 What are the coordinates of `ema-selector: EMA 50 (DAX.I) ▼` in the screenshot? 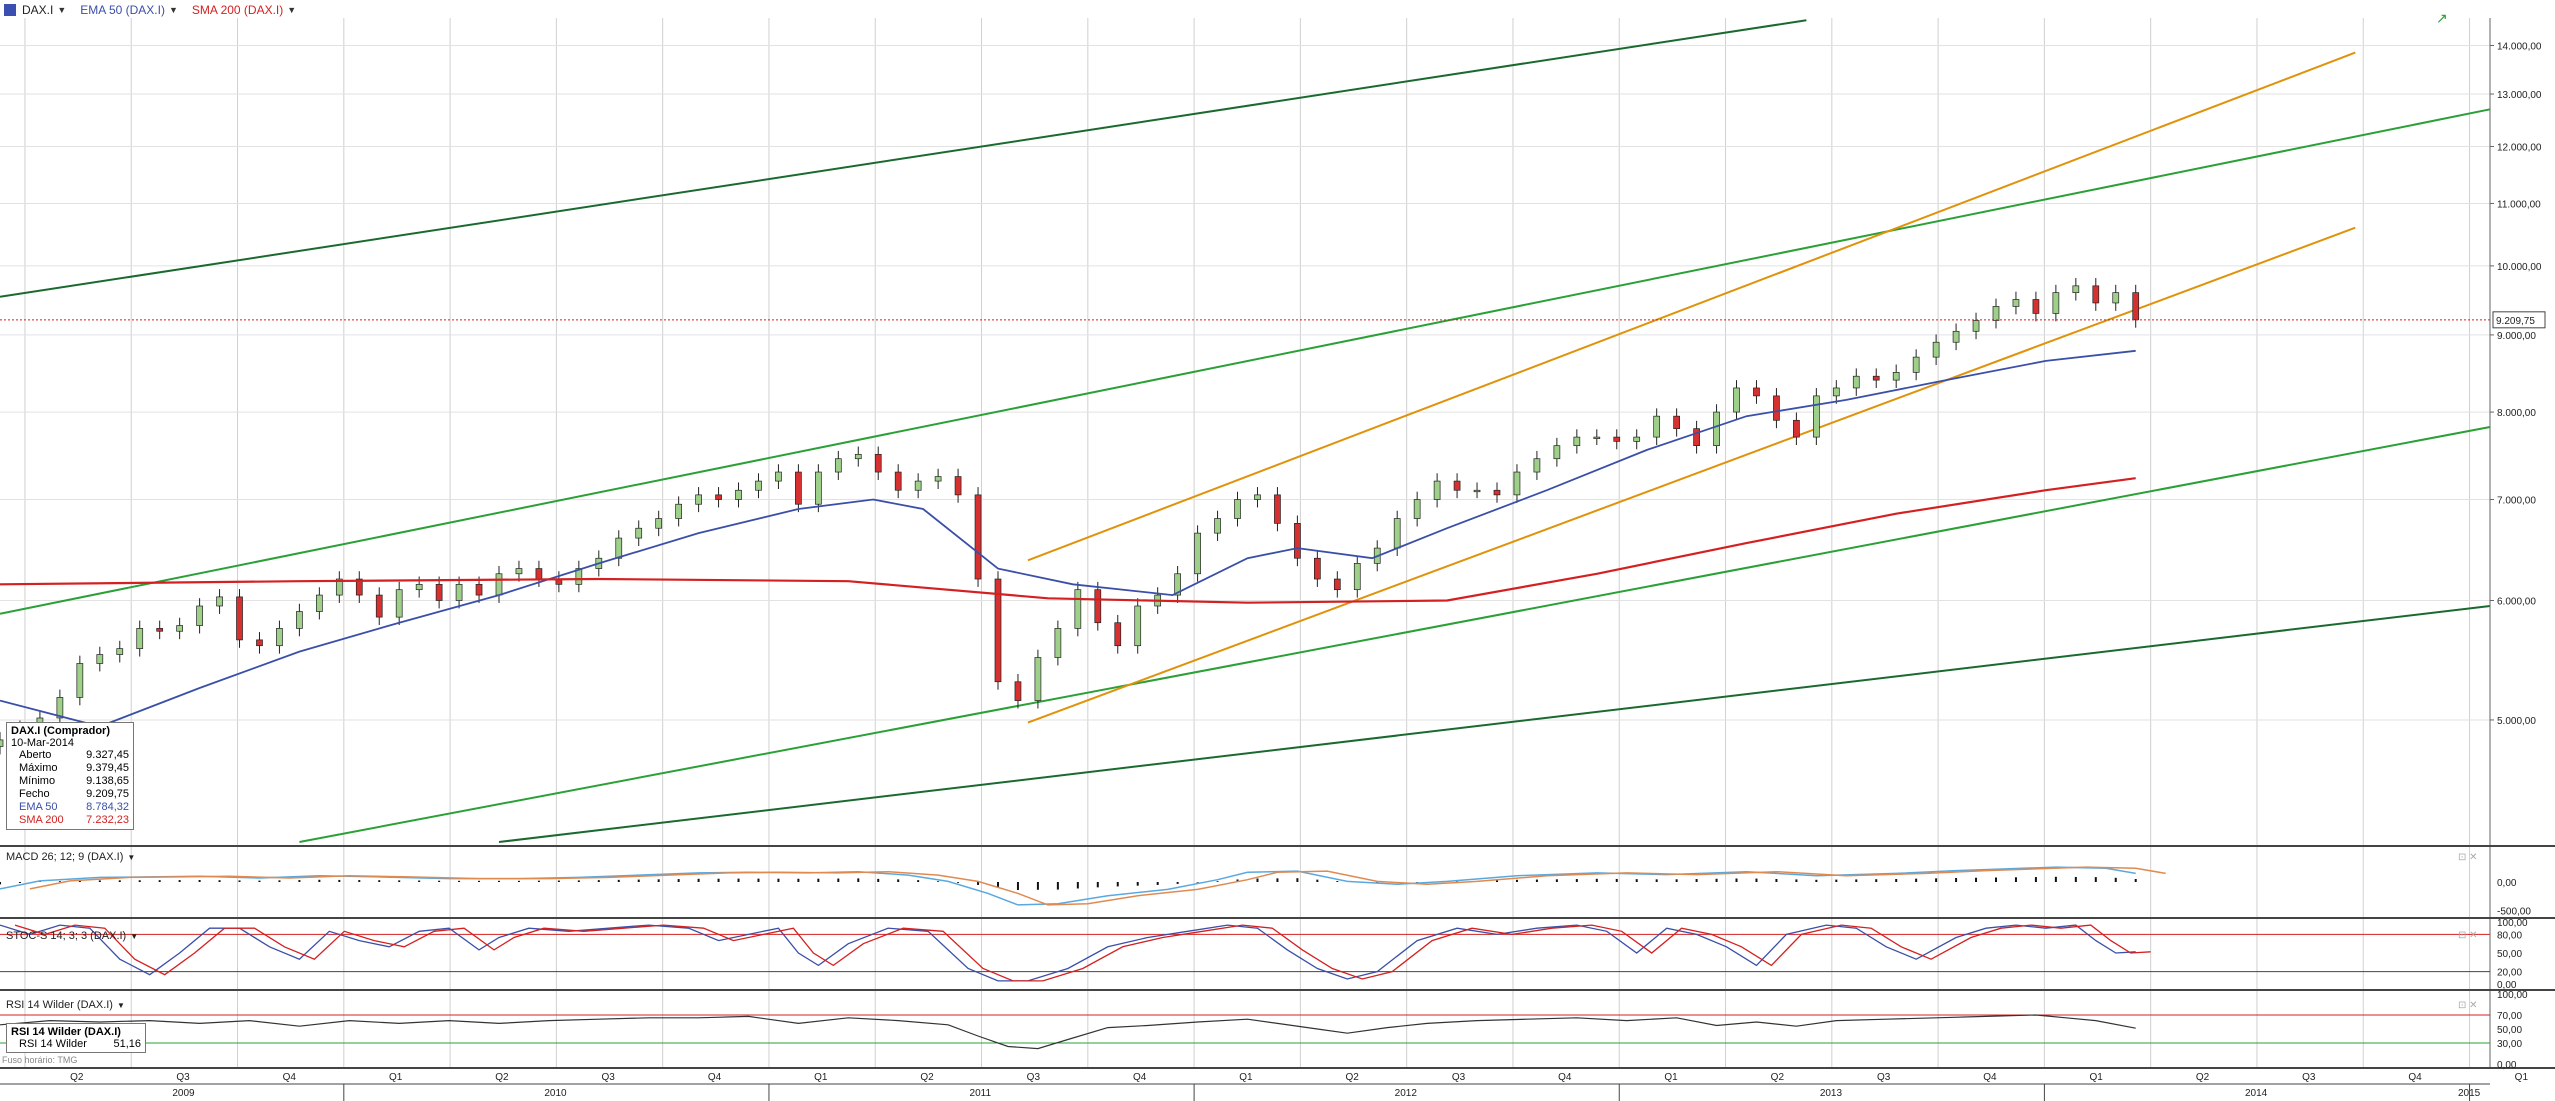 It's located at (129, 10).